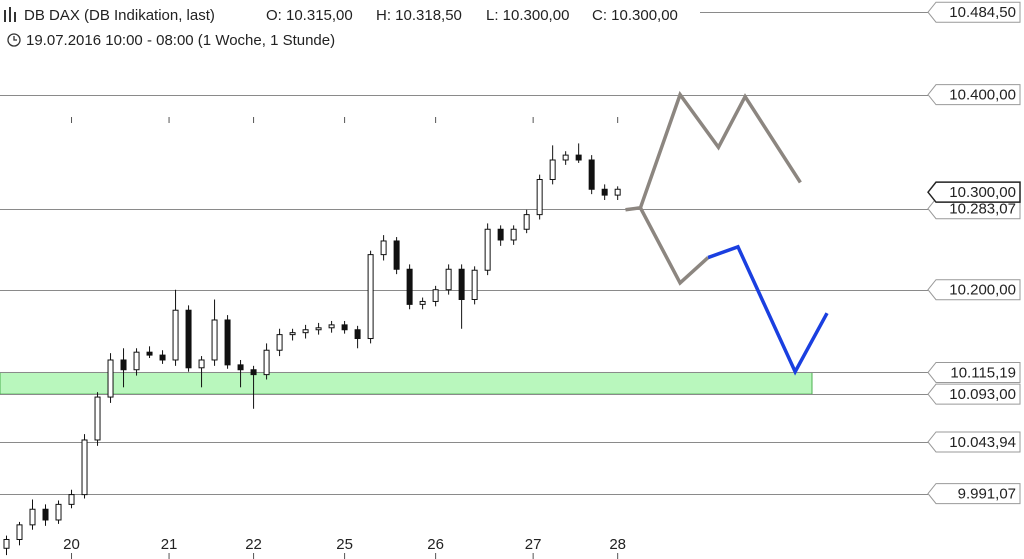 Image resolution: width=1024 pixels, height=559 pixels. Describe the element at coordinates (982, 442) in the screenshot. I see `price-label: 10.043,94` at that location.